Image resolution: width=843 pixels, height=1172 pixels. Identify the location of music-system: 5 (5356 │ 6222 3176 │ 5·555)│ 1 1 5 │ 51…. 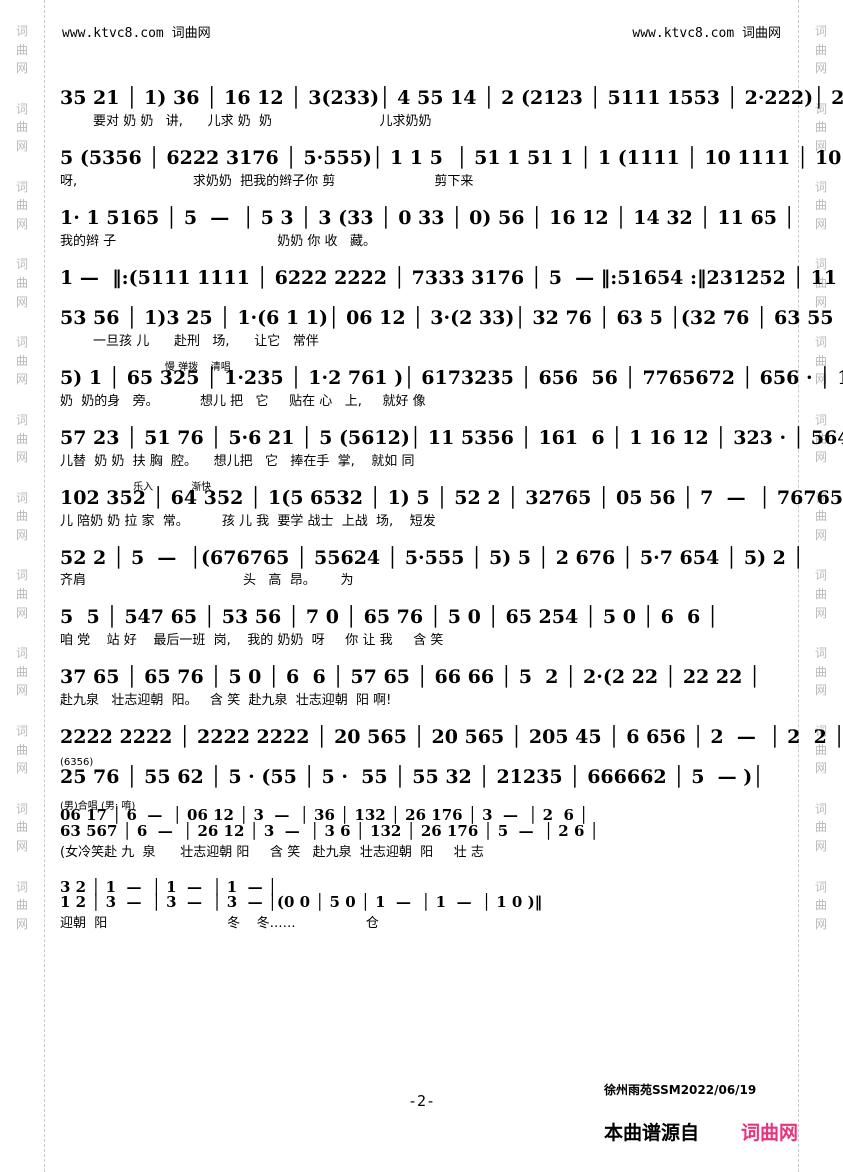
(443, 163).